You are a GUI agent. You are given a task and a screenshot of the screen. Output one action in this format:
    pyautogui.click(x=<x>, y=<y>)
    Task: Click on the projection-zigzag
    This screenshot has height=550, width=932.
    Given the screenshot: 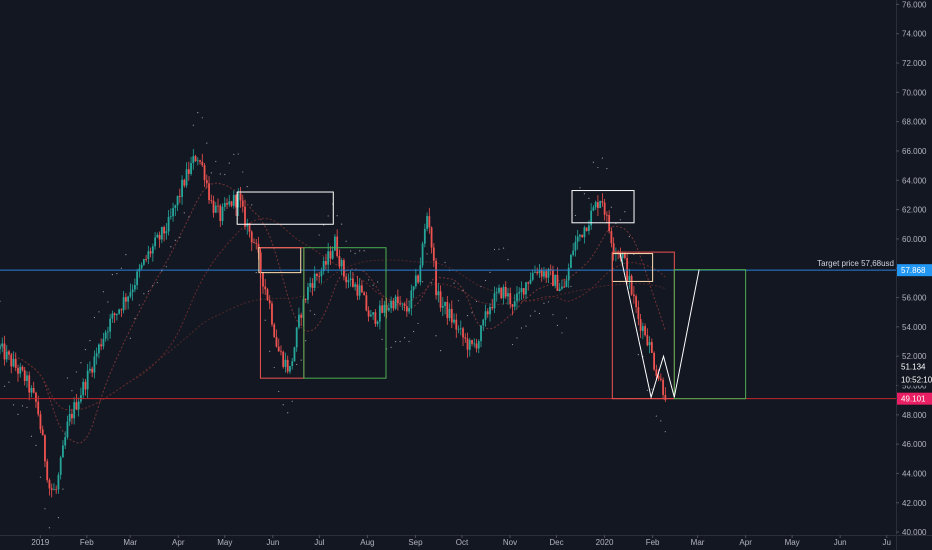 What is the action you would take?
    pyautogui.click(x=659, y=326)
    